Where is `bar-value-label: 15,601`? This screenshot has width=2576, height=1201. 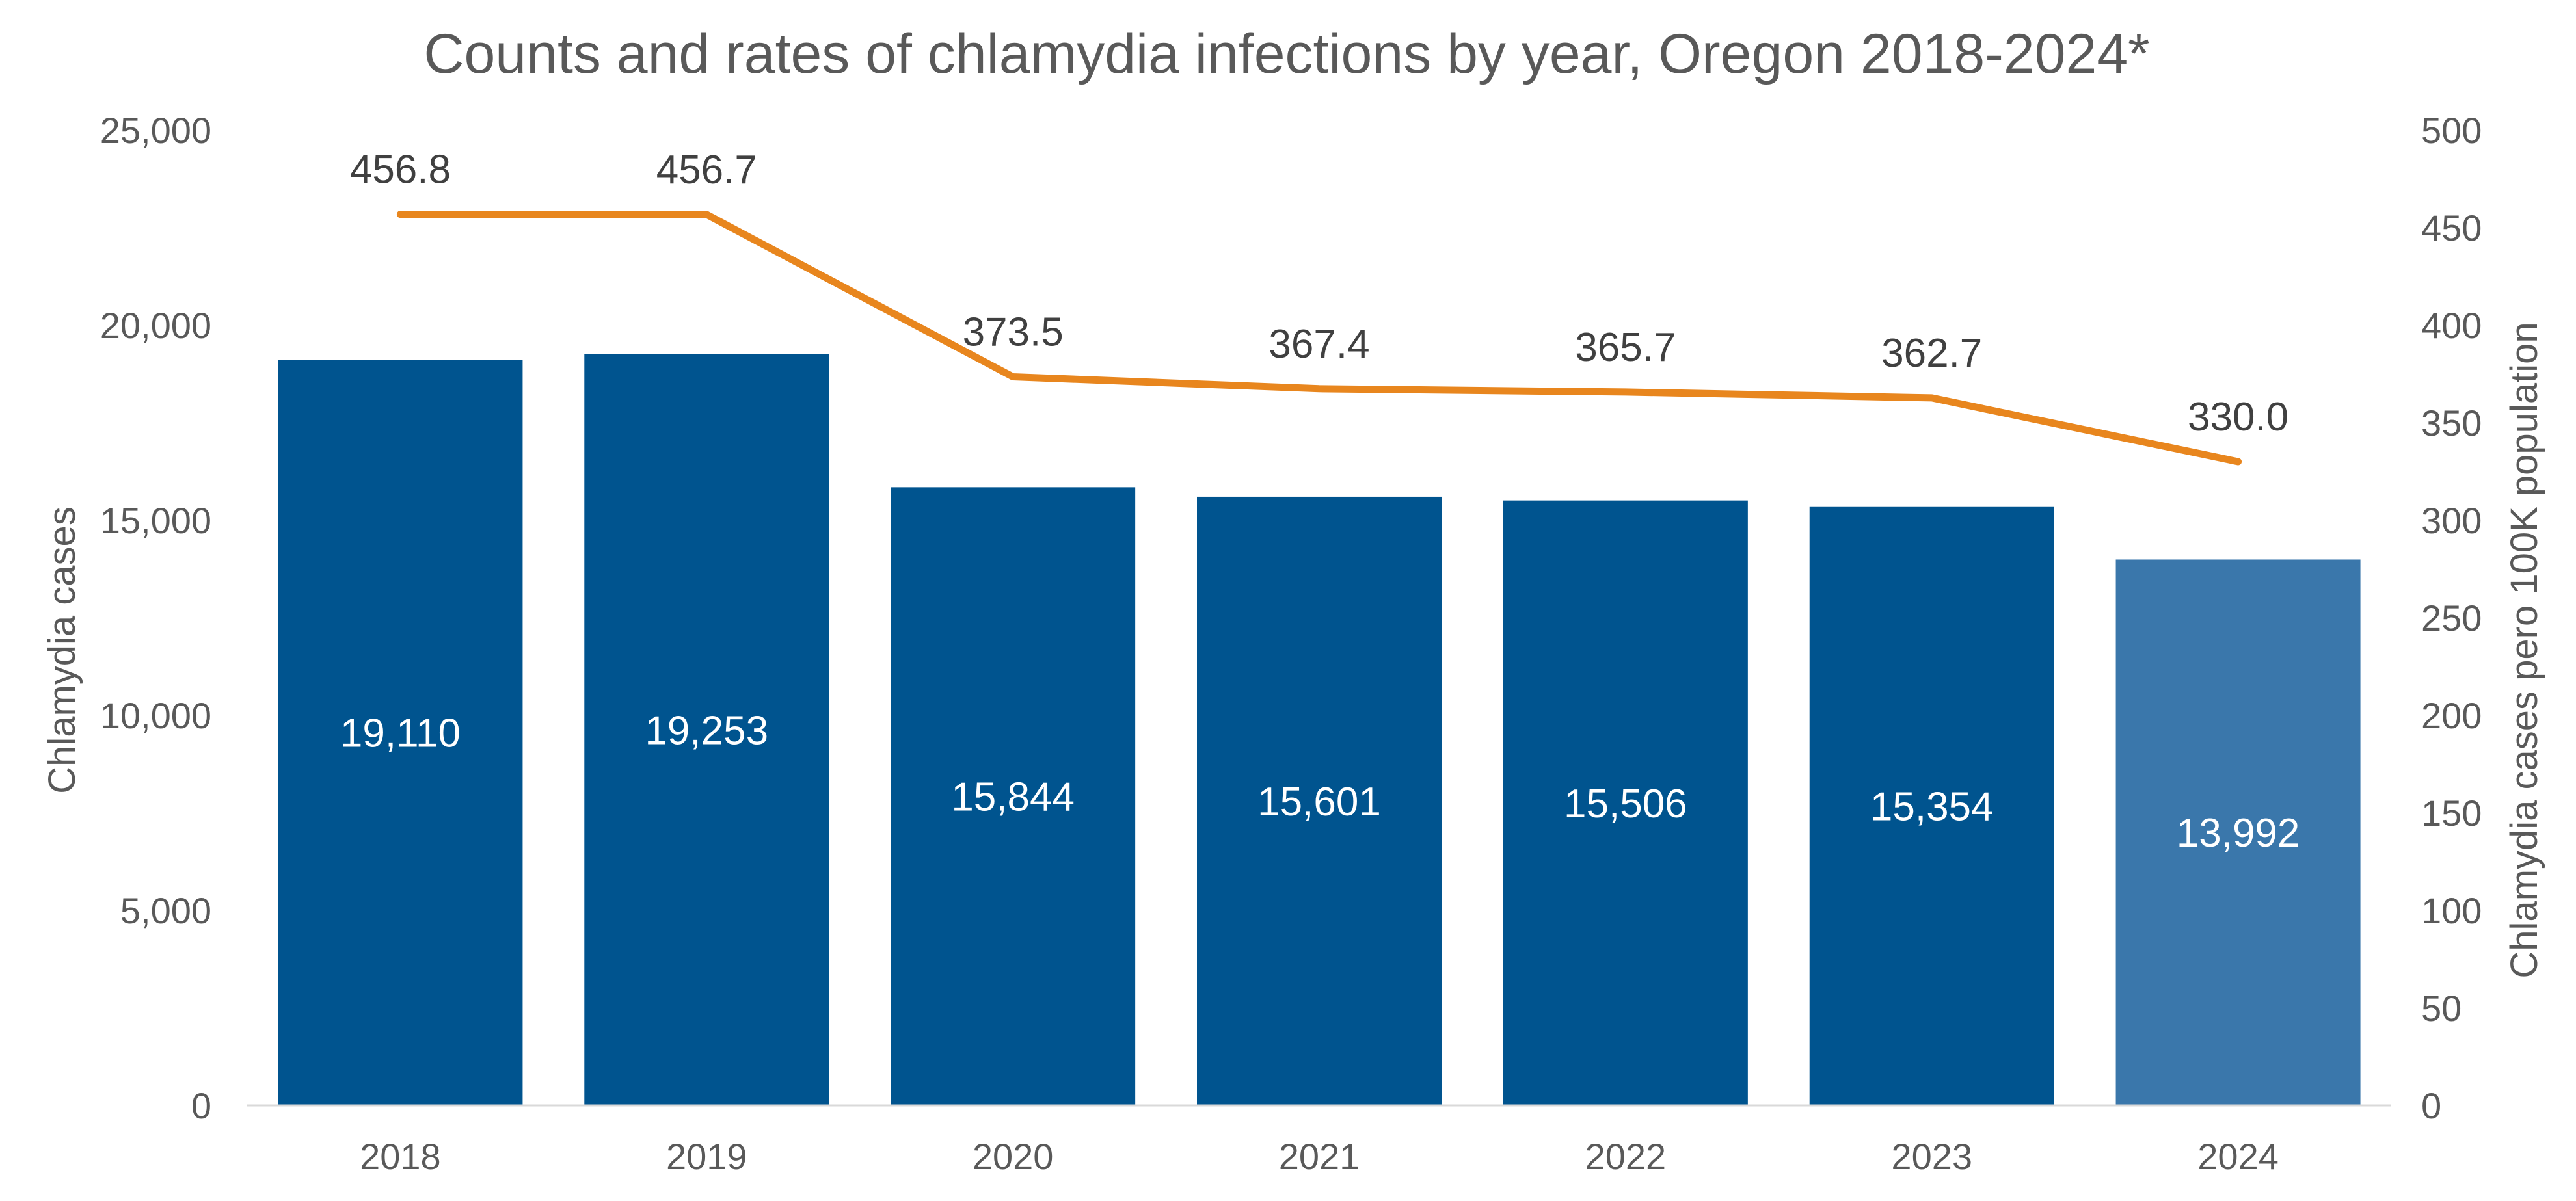
bar-value-label: 15,601 is located at coordinates (1319, 802).